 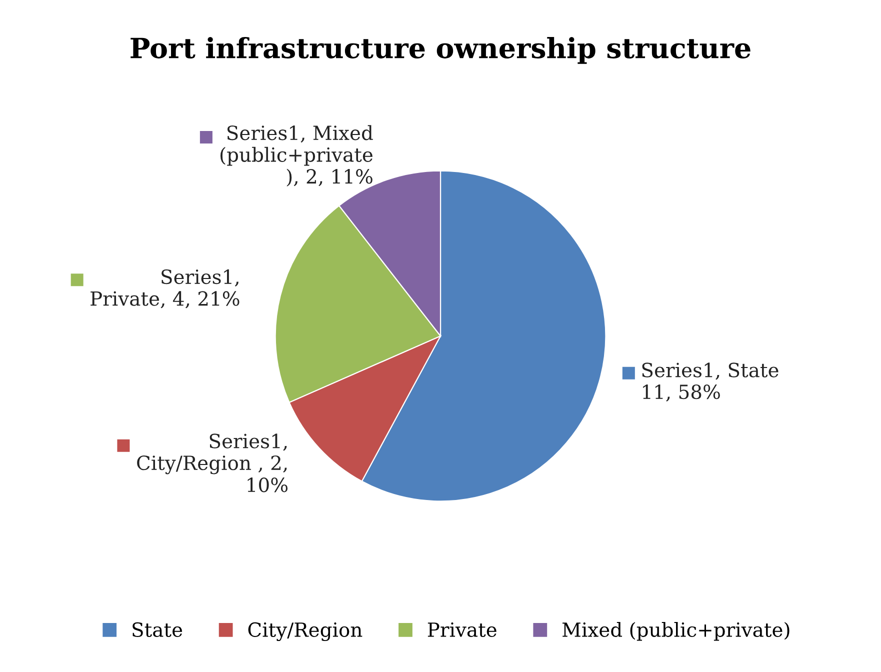 I want to click on data-label: Series1, Mixed (public+private ), 2, 11%, so click(x=296, y=155).